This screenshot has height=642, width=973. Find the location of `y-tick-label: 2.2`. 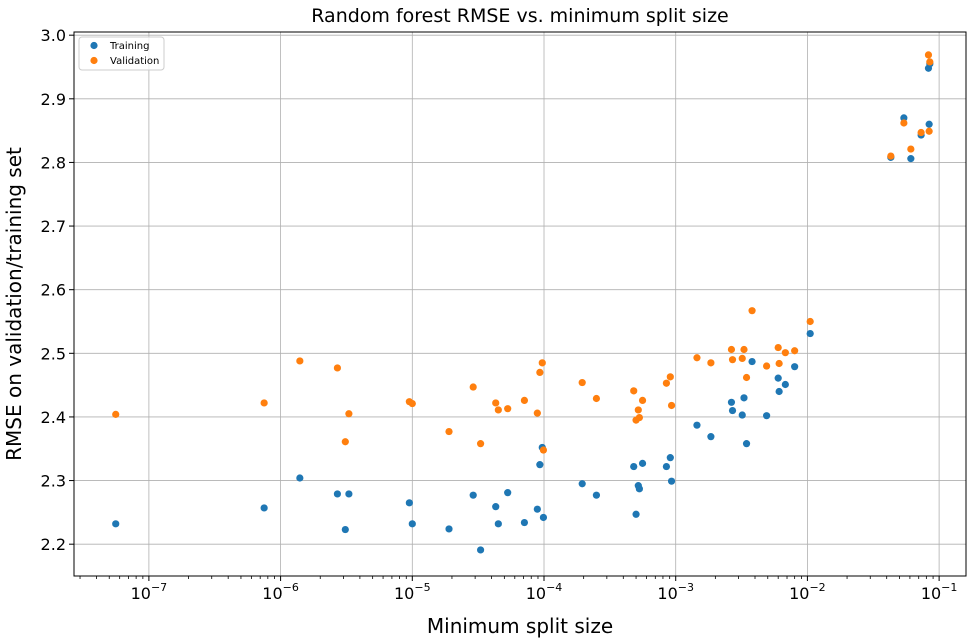

y-tick-label: 2.2 is located at coordinates (53, 544).